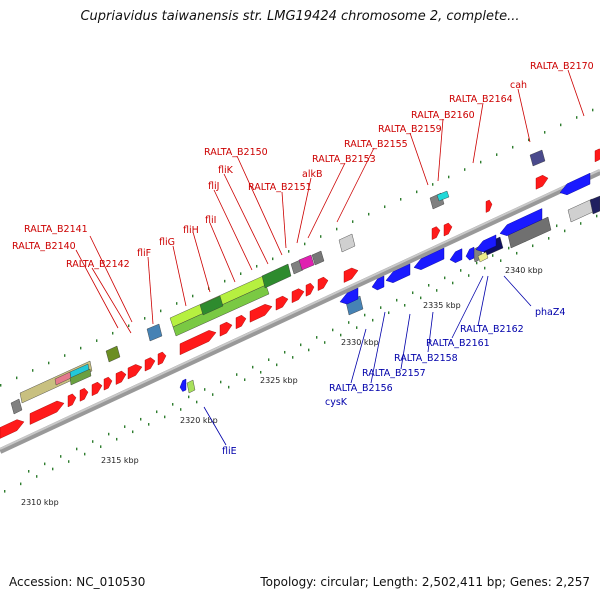 The height and width of the screenshot is (600, 600). Describe the element at coordinates (213, 186) in the screenshot. I see `label-fliJ: fliJ` at that location.